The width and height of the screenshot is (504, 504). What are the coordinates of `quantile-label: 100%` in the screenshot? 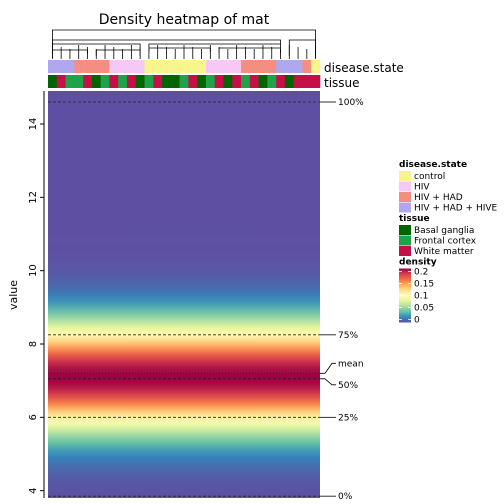 It's located at (351, 103).